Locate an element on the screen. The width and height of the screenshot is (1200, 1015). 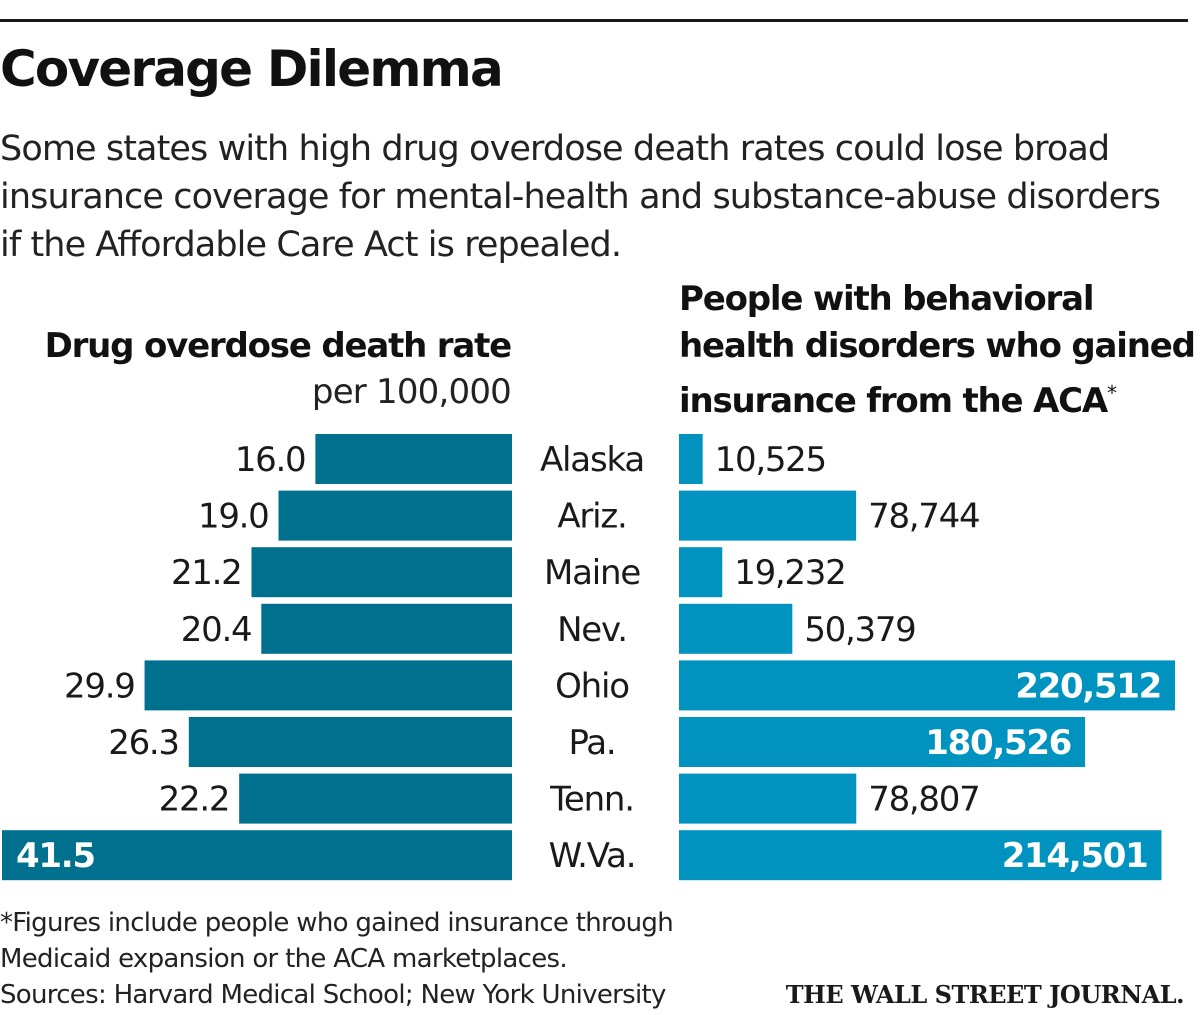
category-label: Alaska is located at coordinates (592, 460).